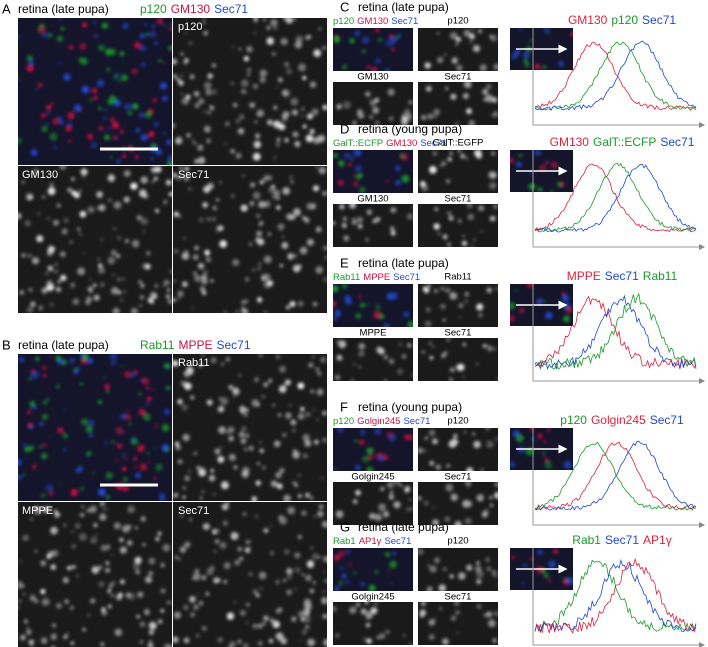 This screenshot has width=708, height=647. What do you see at coordinates (191, 9) in the screenshot?
I see `channel-name: GM130` at bounding box center [191, 9].